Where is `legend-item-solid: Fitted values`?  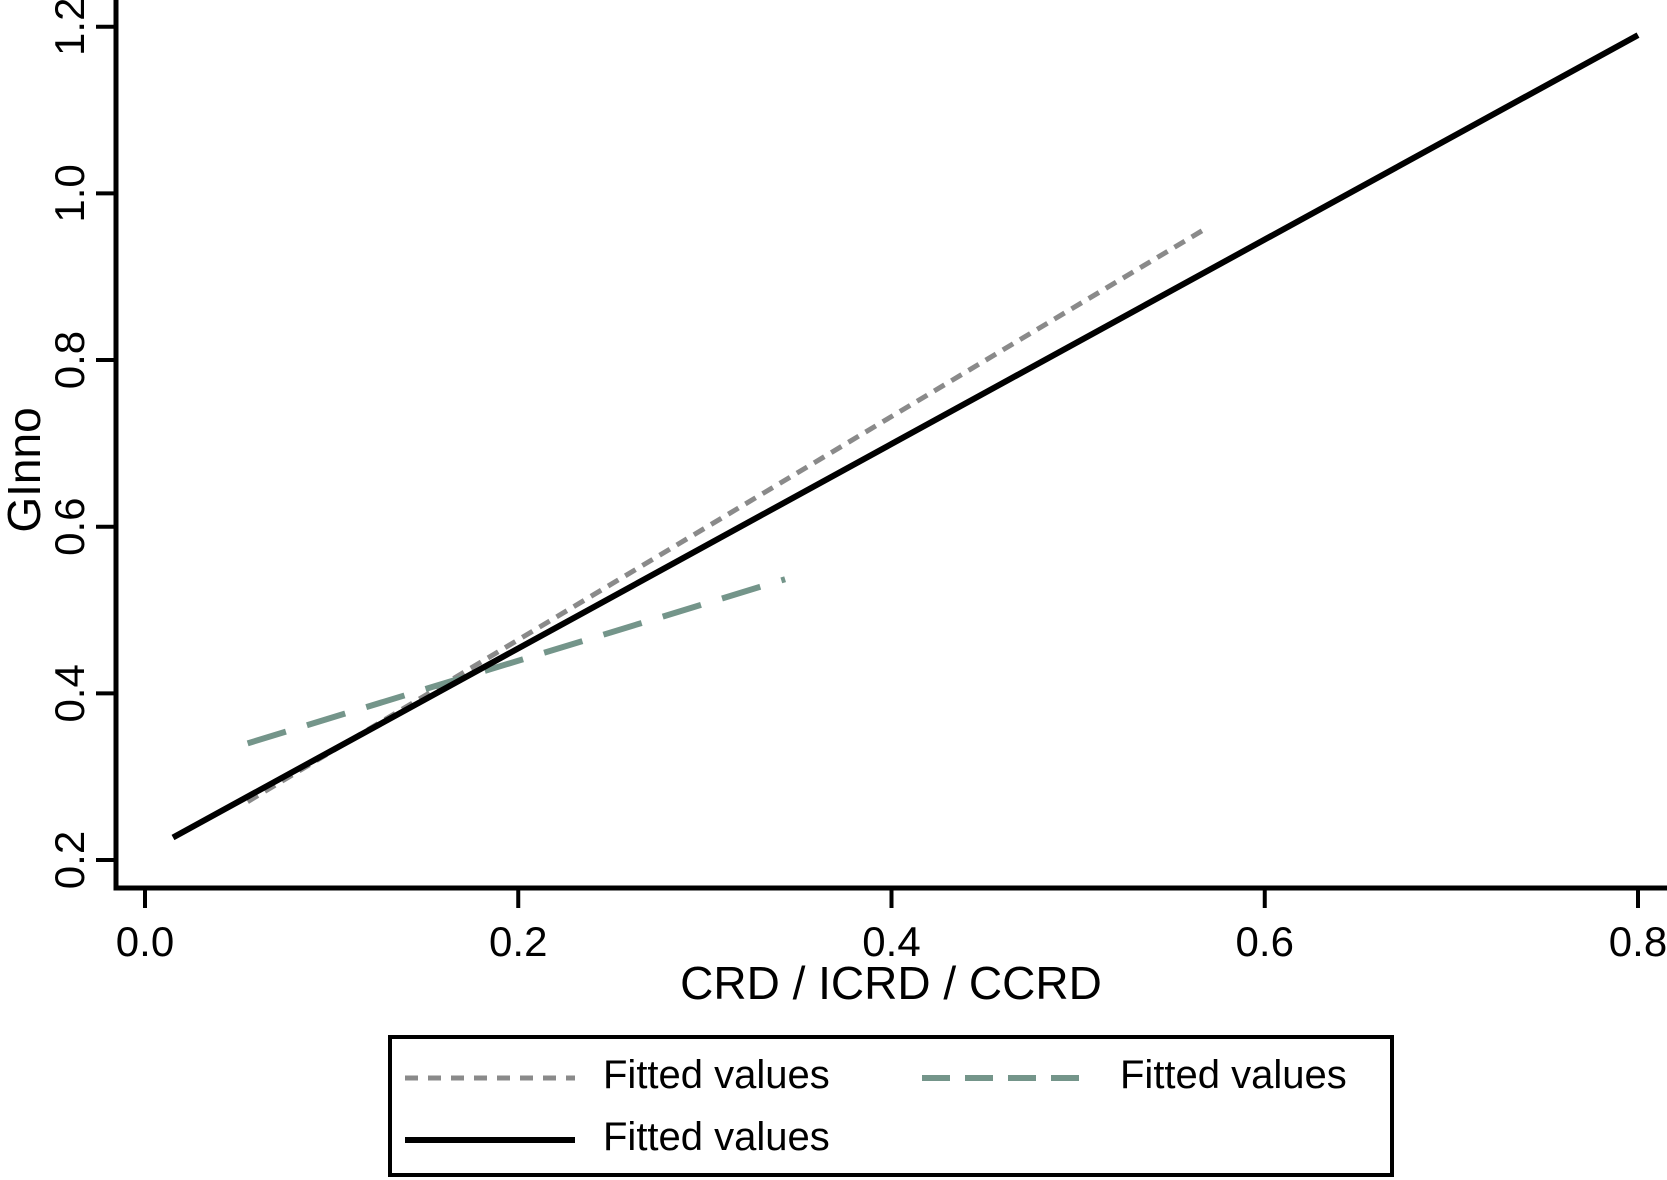
legend-item-solid: Fitted values is located at coordinates (617, 1137).